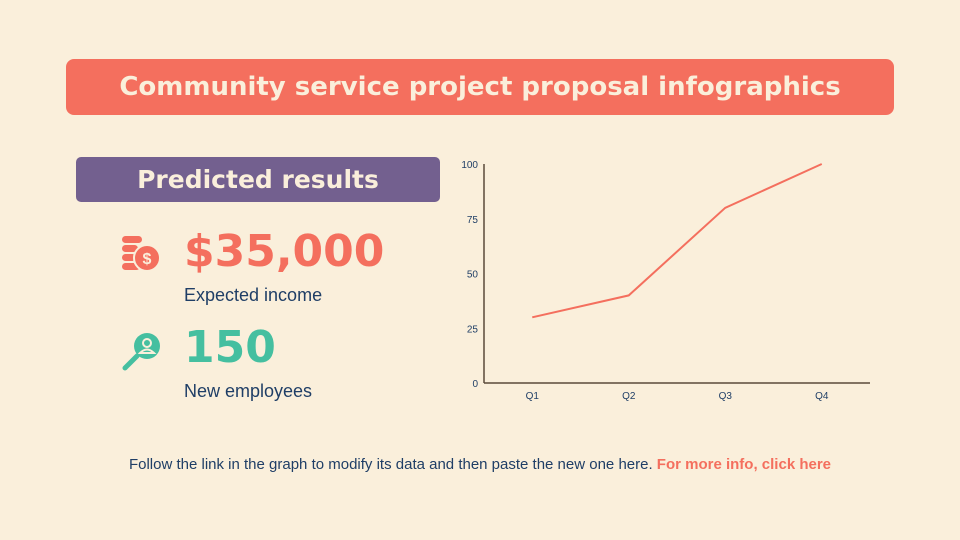  What do you see at coordinates (258, 179) in the screenshot?
I see `section-heading: Predicted results` at bounding box center [258, 179].